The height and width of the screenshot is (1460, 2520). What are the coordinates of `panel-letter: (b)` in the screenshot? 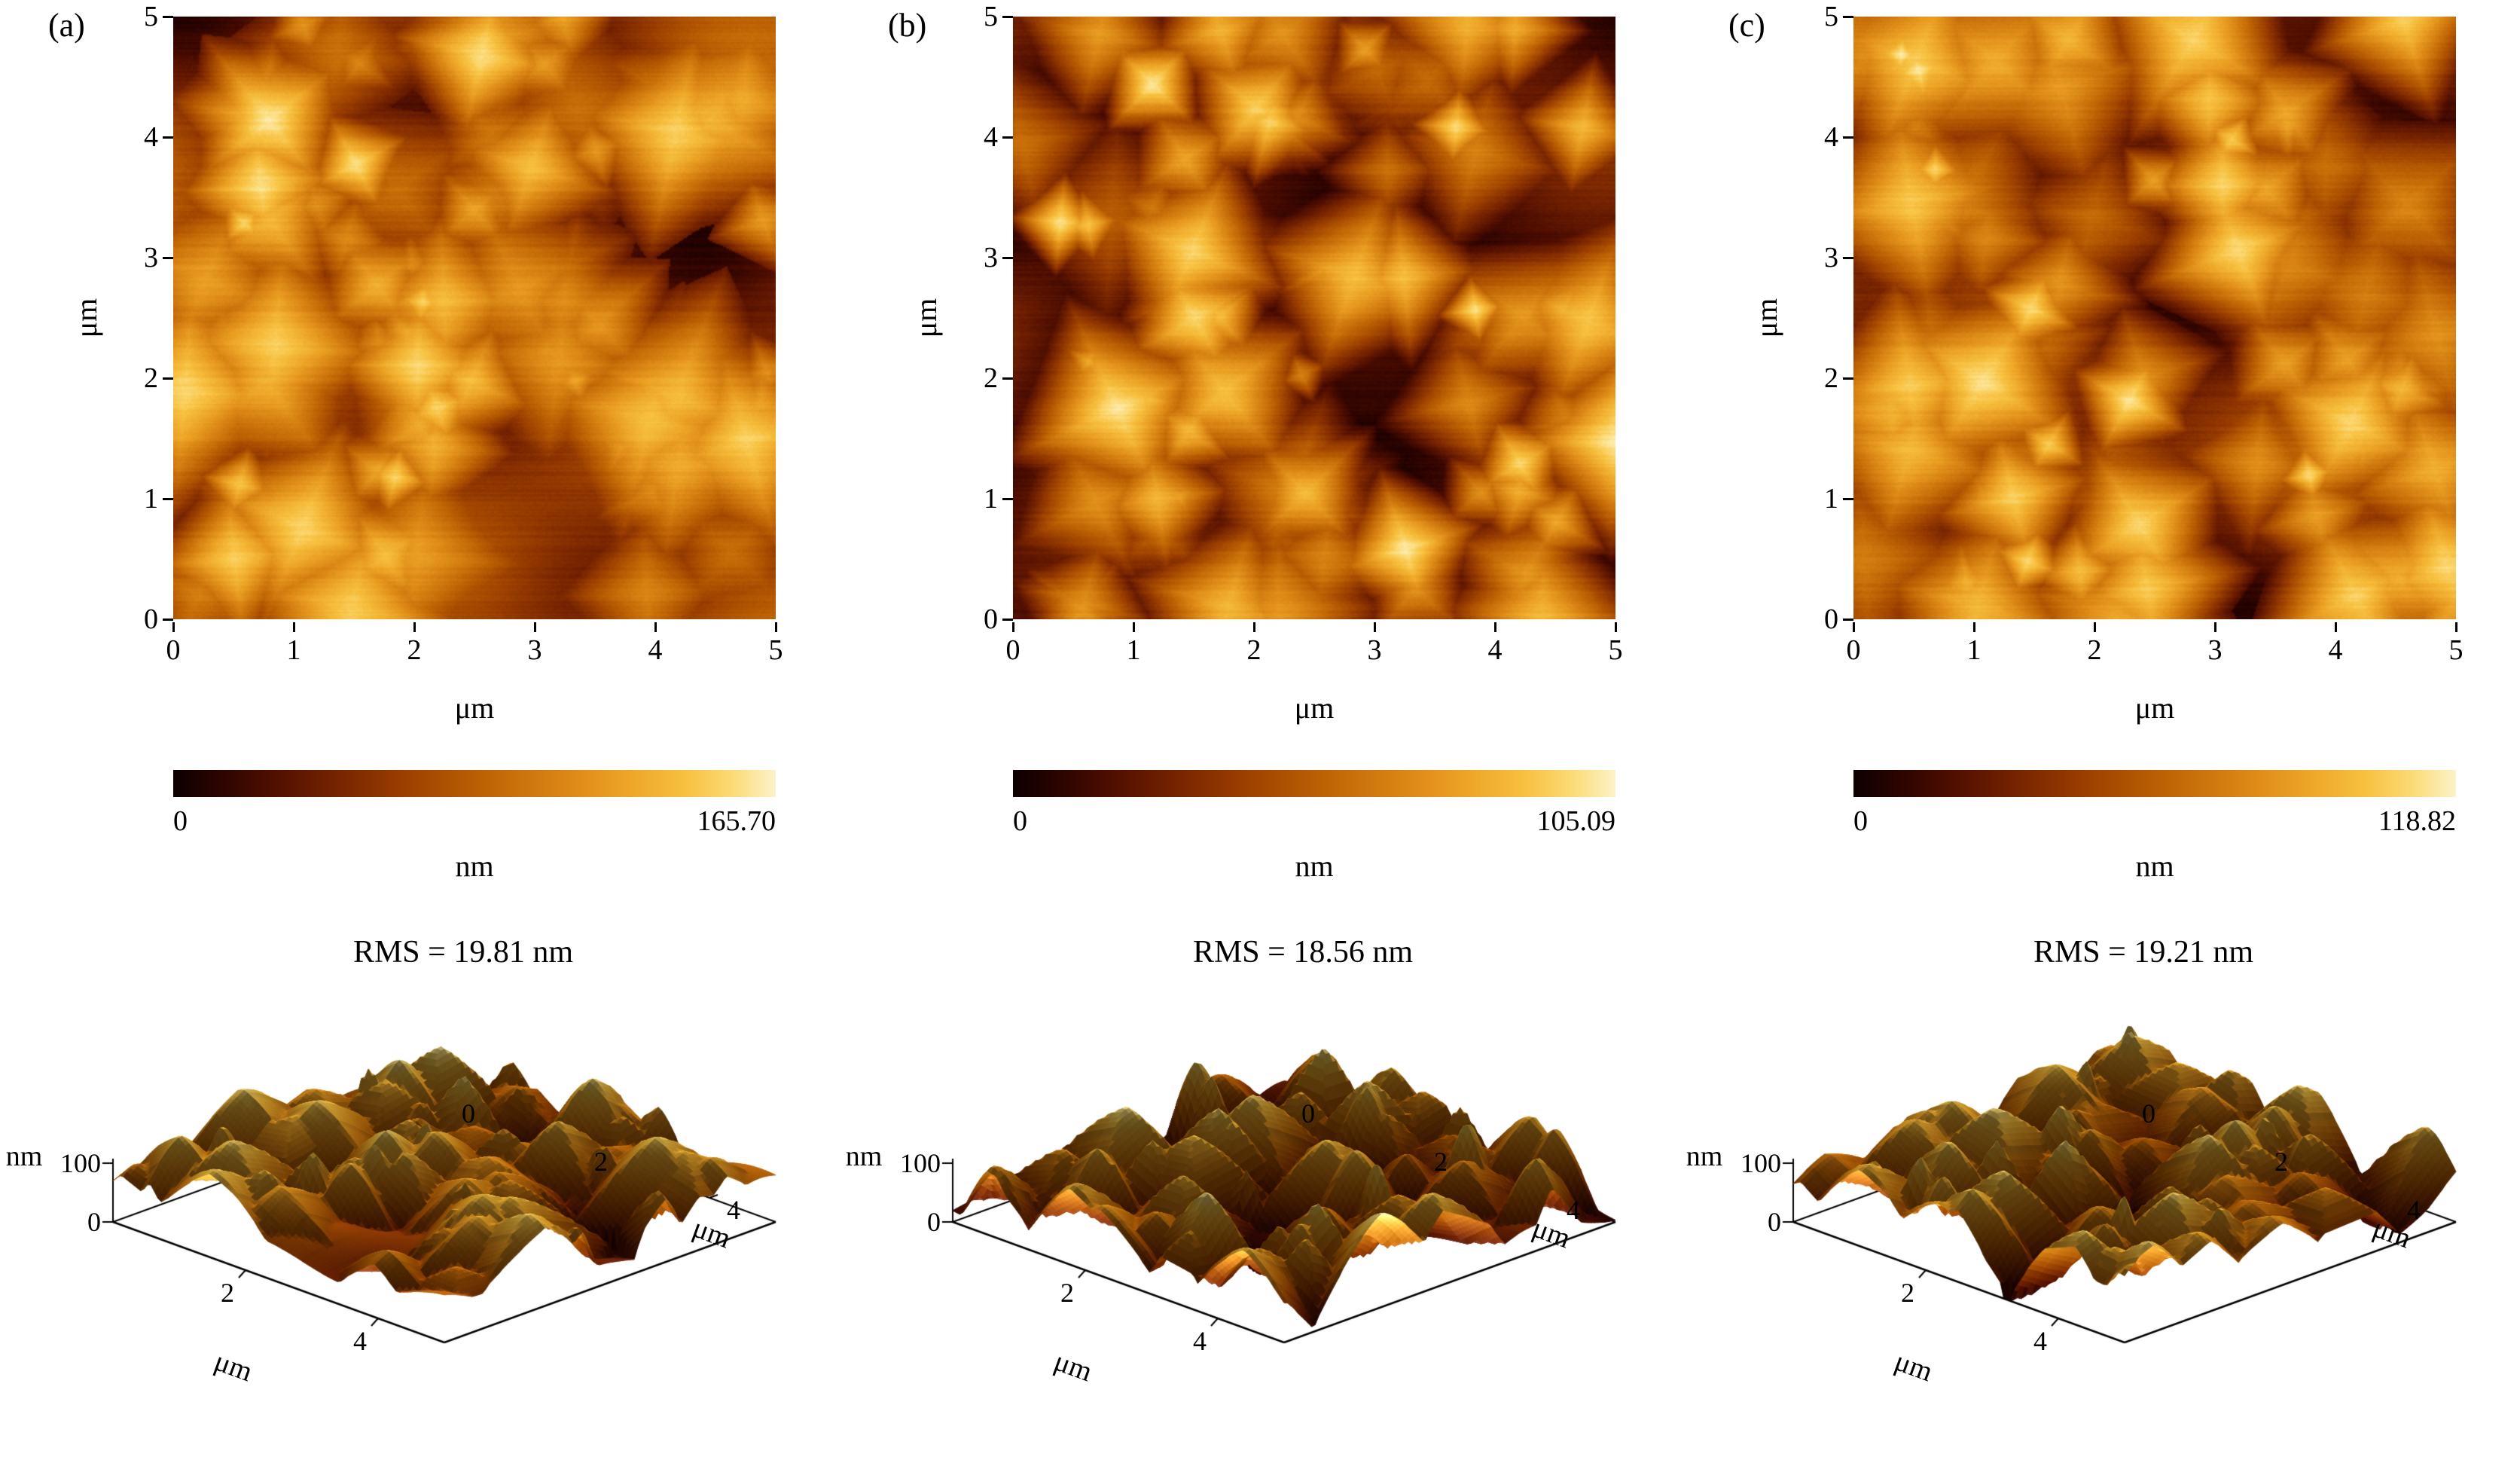 It's located at (907, 25).